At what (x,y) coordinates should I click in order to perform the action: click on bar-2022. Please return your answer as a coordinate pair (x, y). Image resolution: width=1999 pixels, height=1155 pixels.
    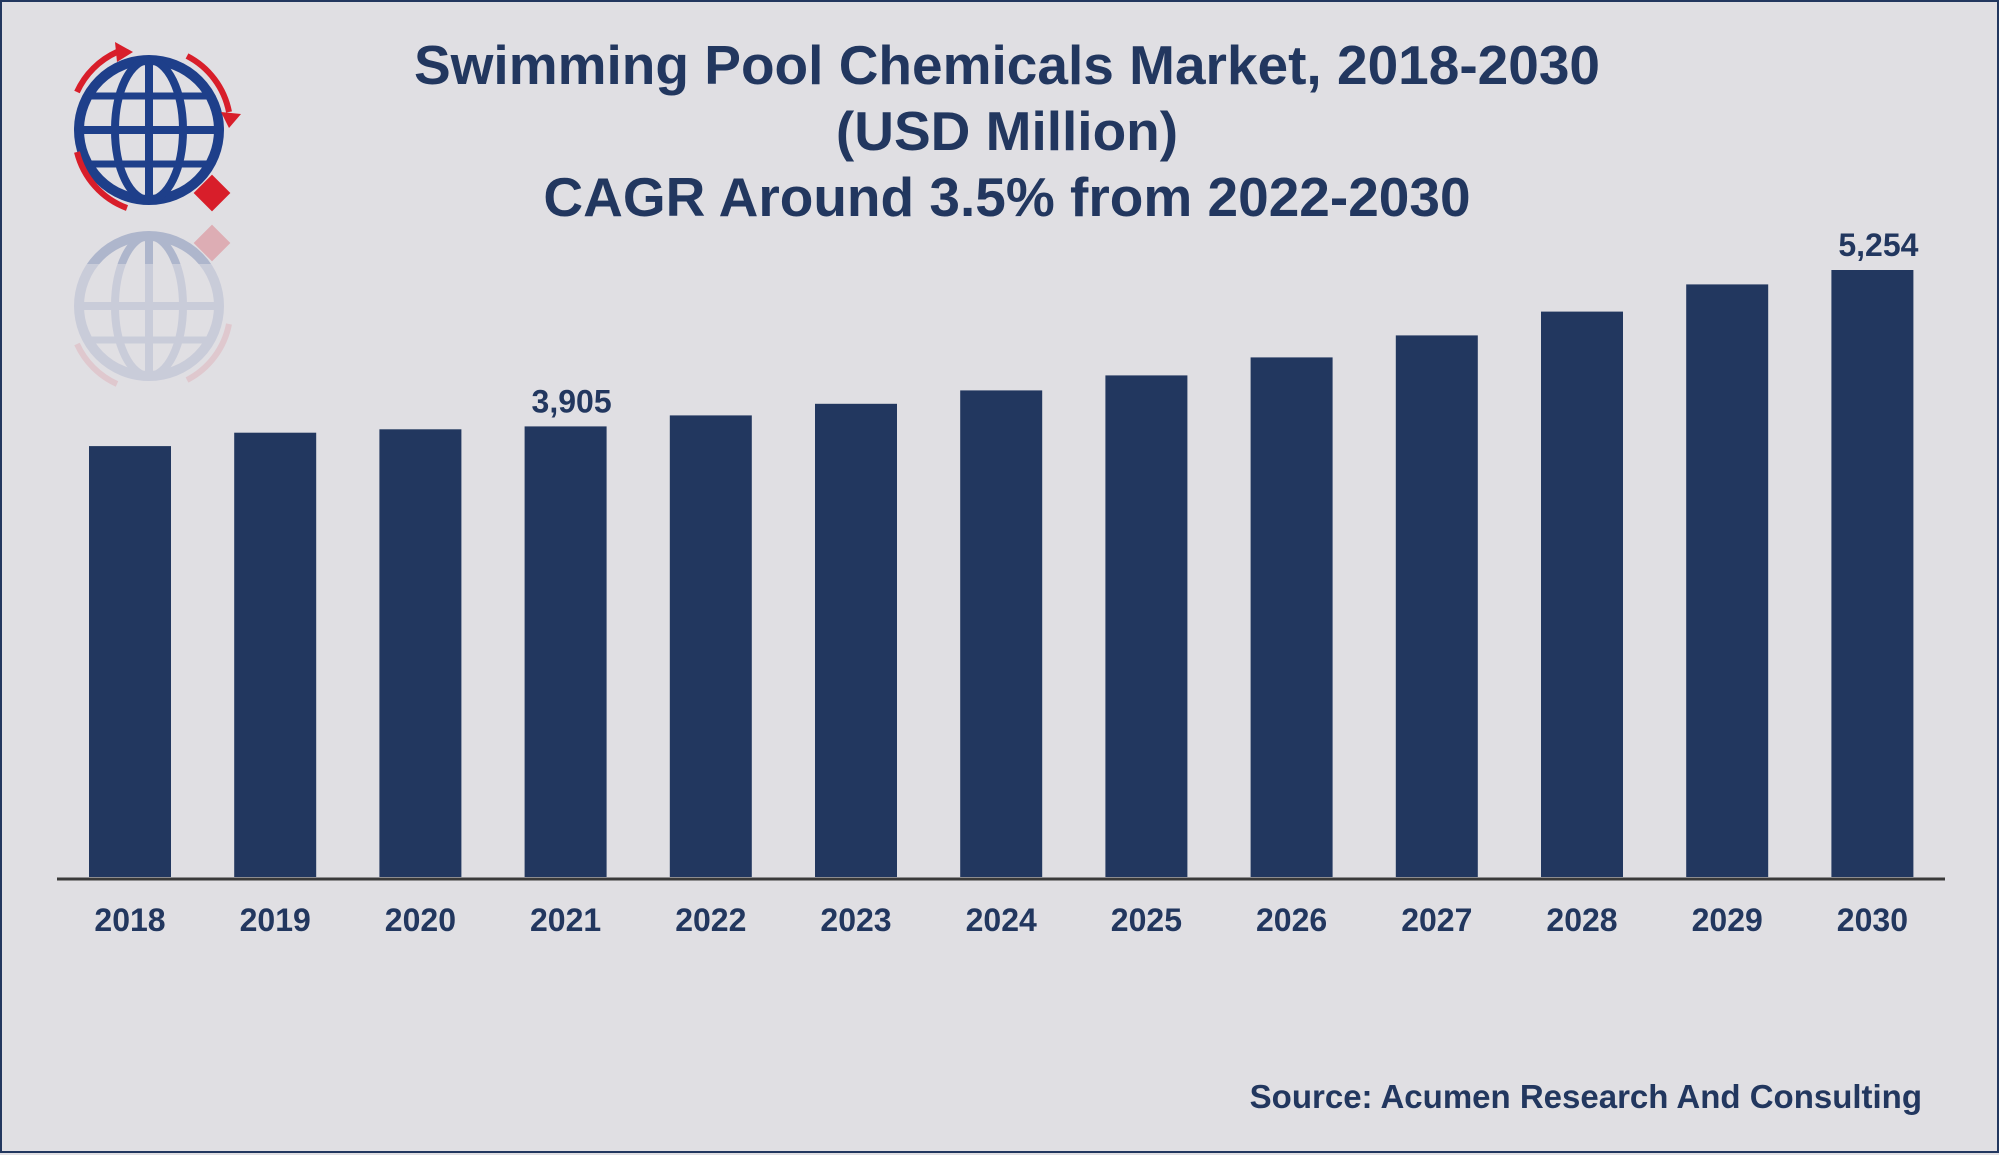
    Looking at the image, I should click on (710, 646).